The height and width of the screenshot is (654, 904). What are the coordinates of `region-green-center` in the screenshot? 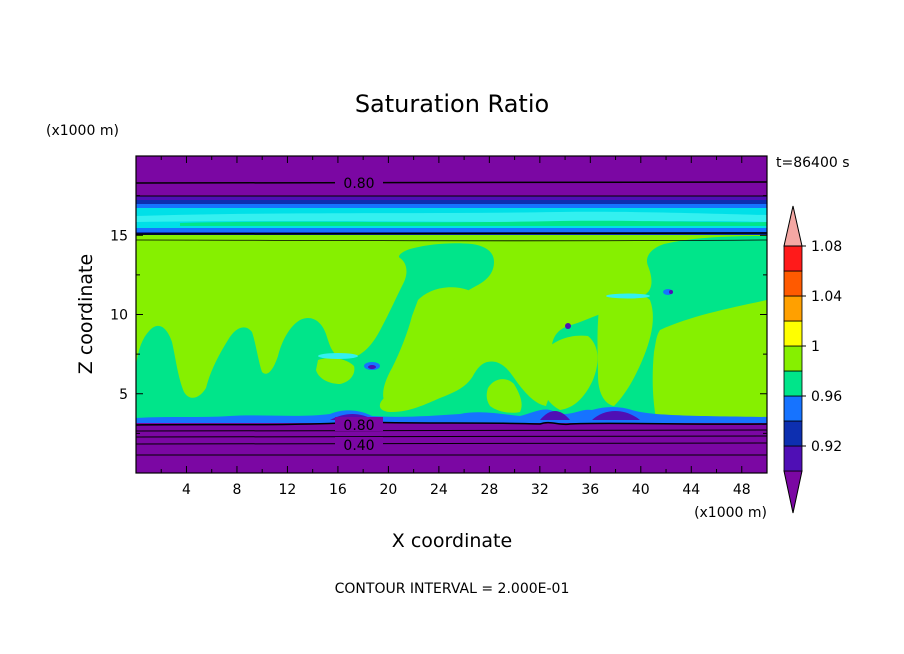 It's located at (428, 345).